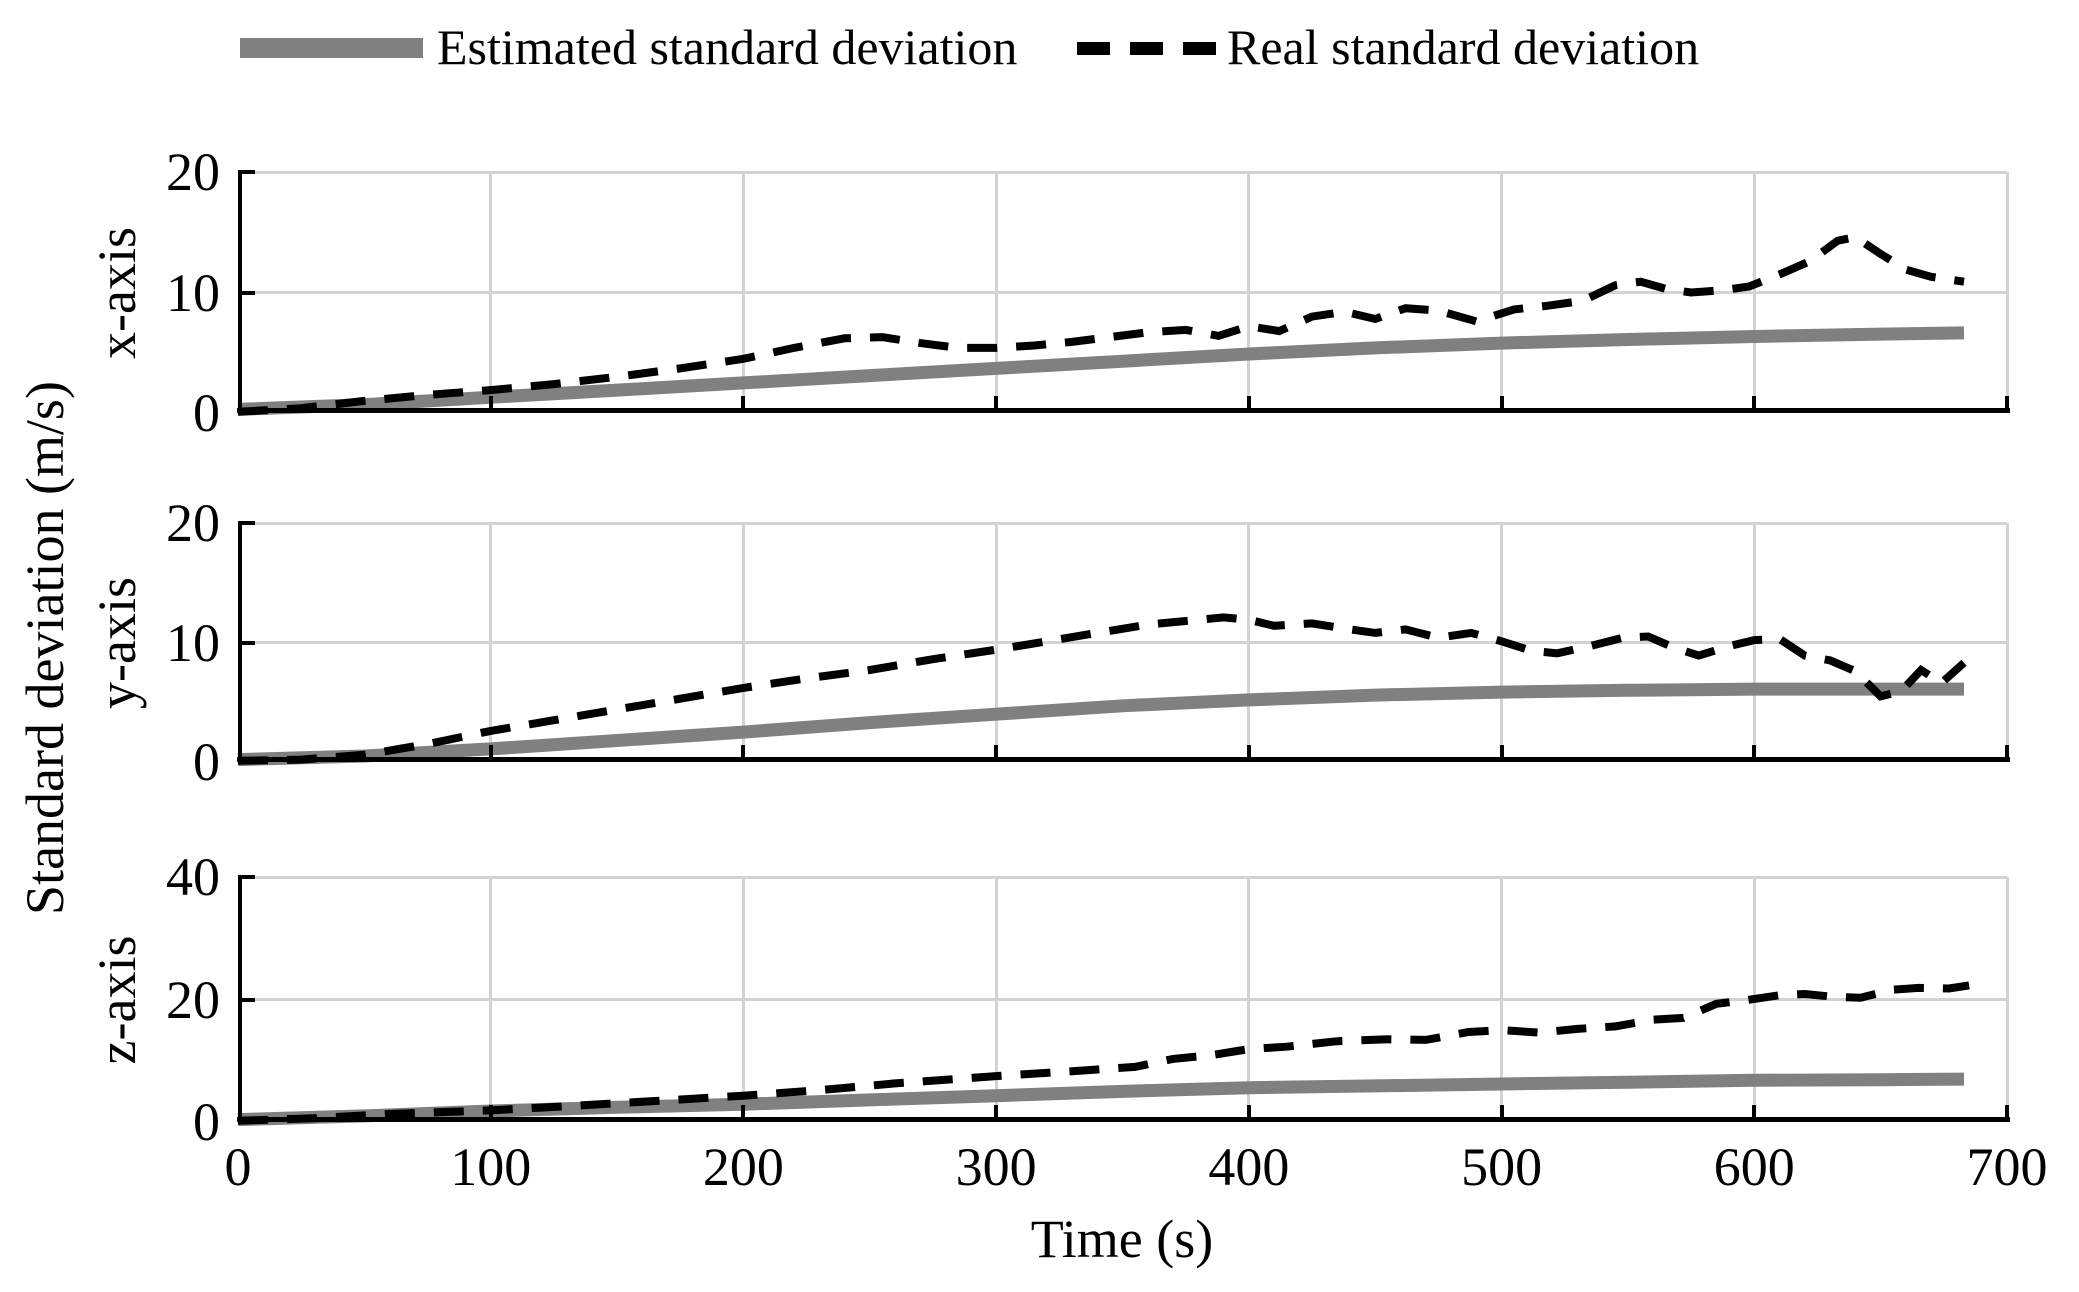  I want to click on x-tick-label: 300, so click(996, 1167).